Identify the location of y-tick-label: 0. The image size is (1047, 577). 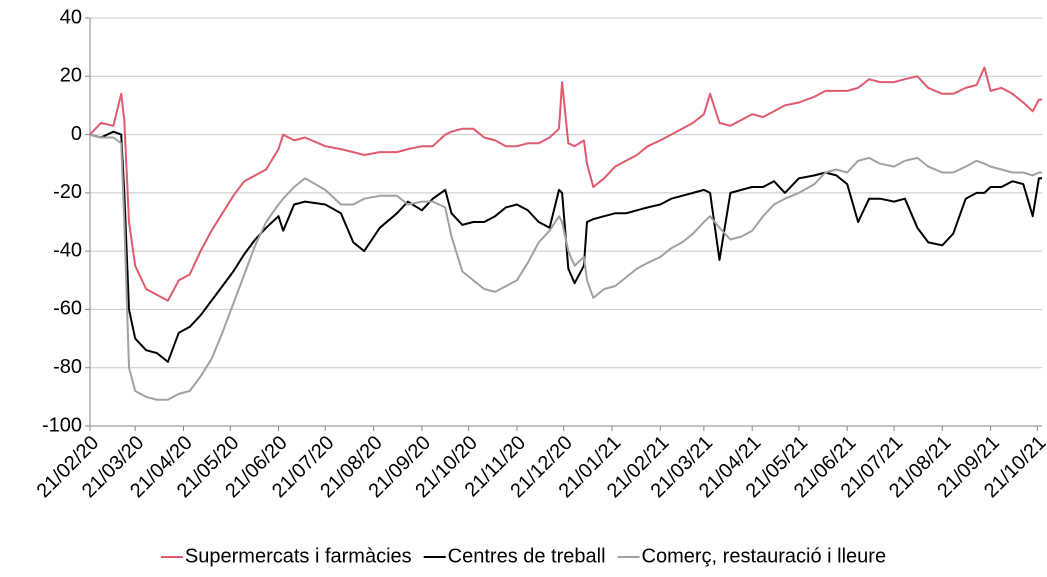
(76, 134).